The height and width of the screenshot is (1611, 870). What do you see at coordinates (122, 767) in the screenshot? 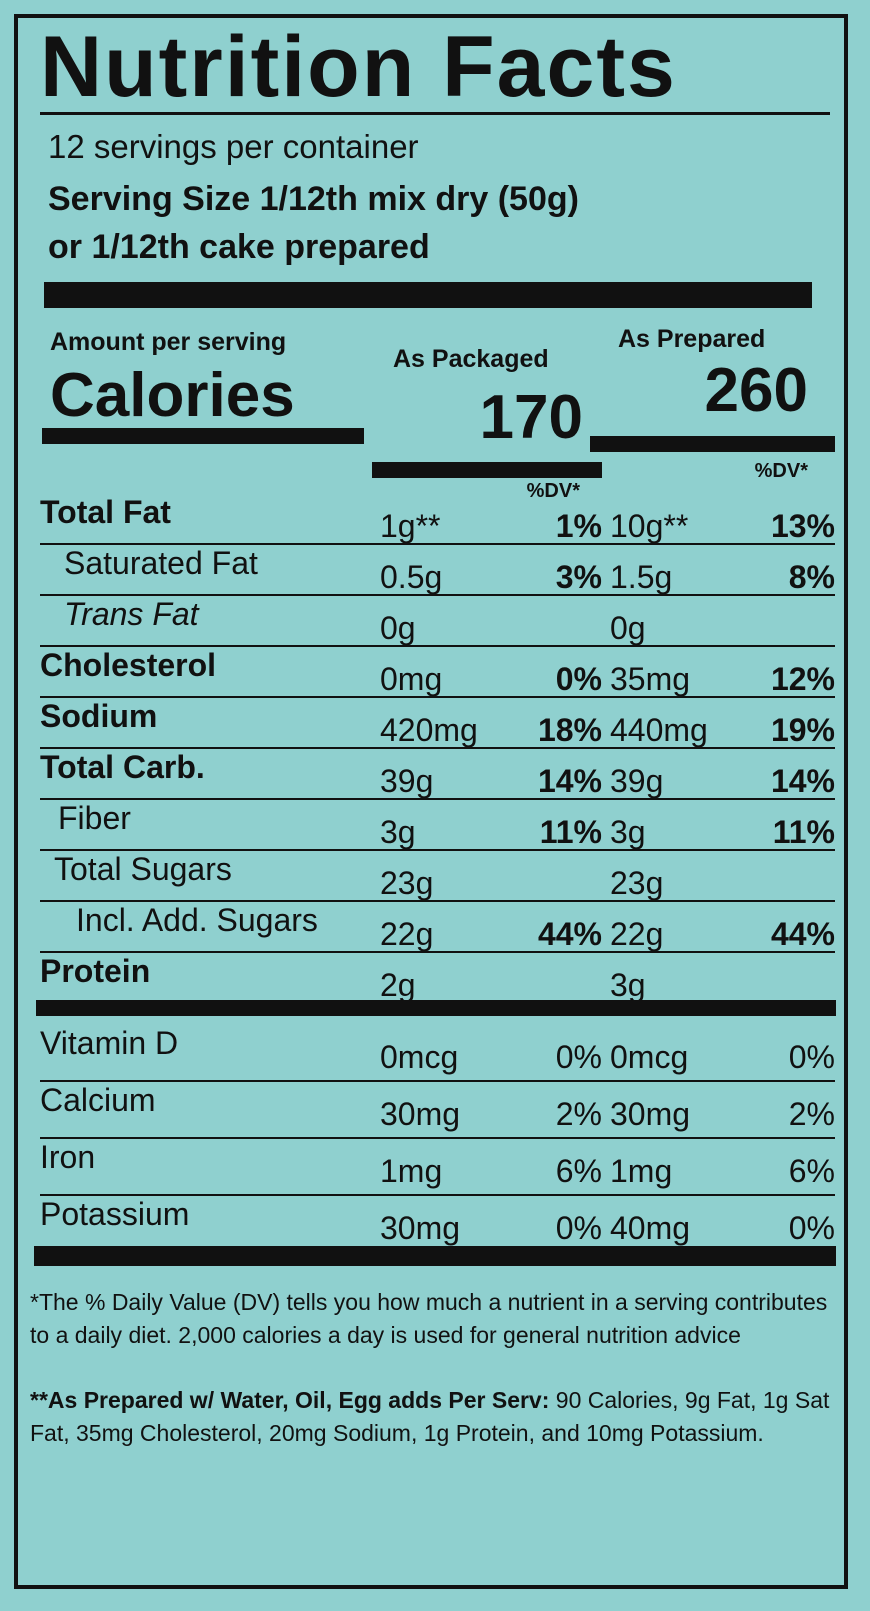
I see `nutrient-name: Total Carb.` at bounding box center [122, 767].